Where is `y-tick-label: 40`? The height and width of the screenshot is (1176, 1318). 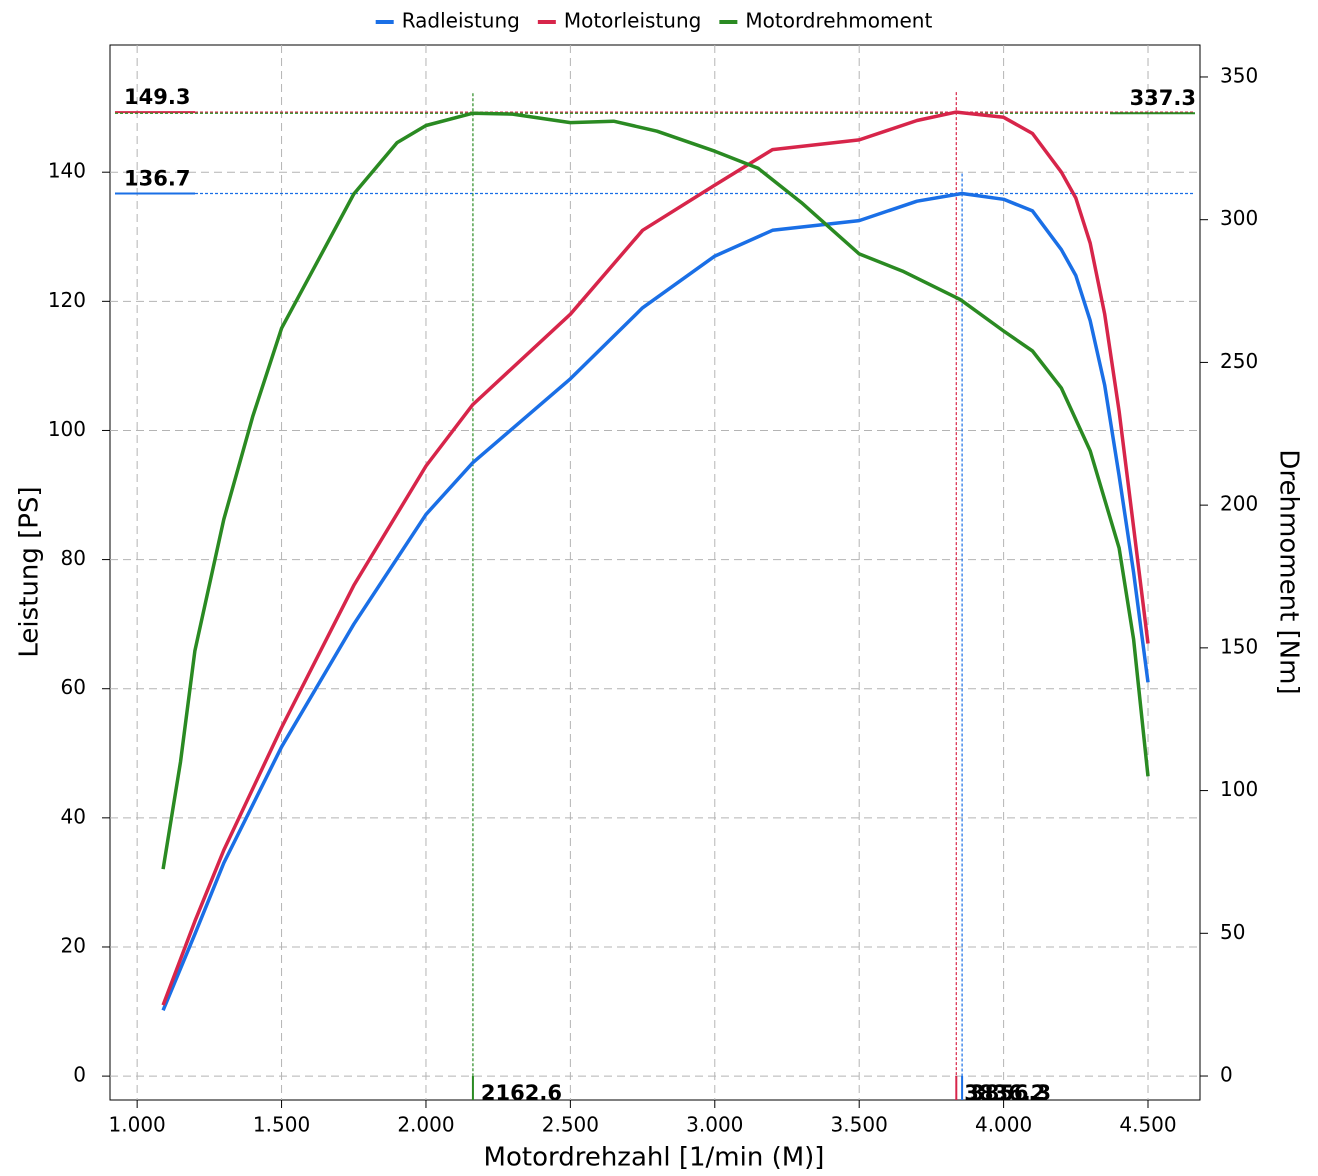
y-tick-label: 40 is located at coordinates (73, 816).